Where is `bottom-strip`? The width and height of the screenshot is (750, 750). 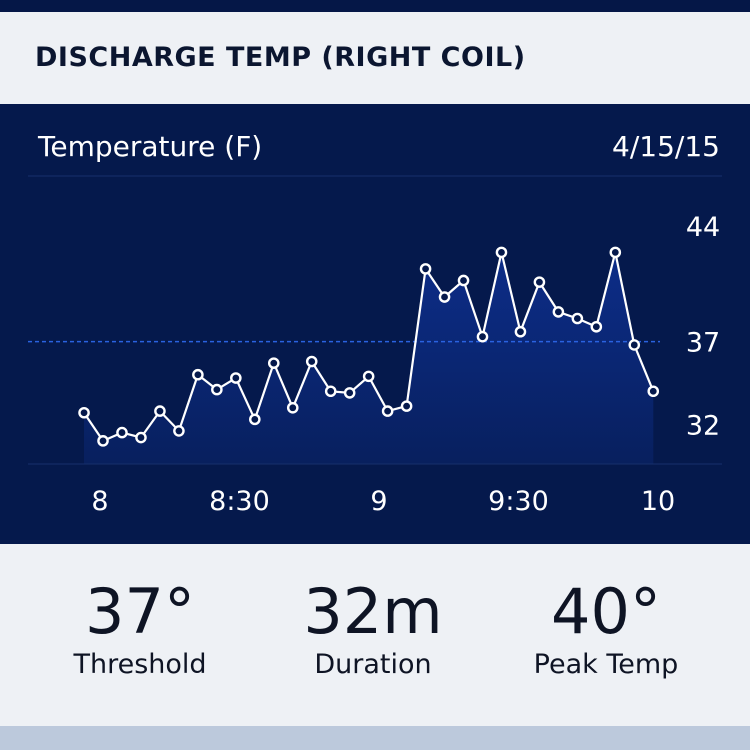 bottom-strip is located at coordinates (375, 738).